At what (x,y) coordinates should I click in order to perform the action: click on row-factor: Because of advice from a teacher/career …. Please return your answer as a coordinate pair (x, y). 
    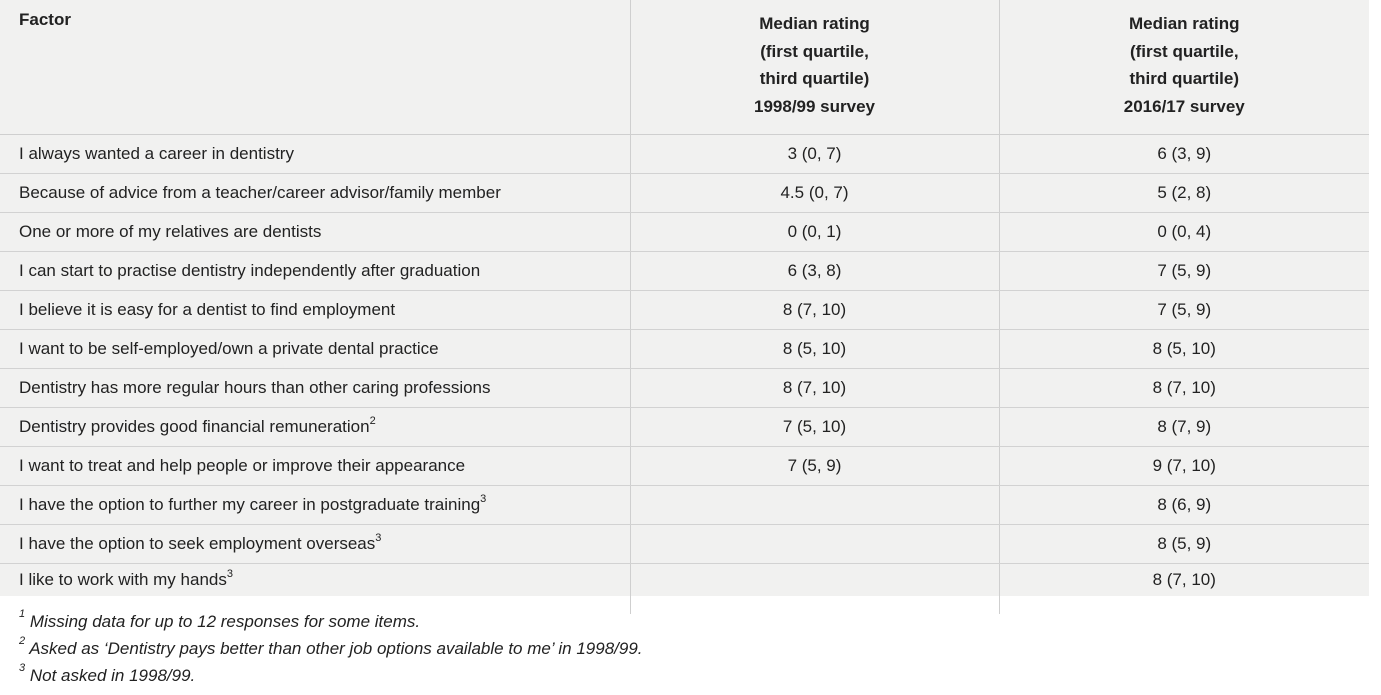
    Looking at the image, I should click on (315, 193).